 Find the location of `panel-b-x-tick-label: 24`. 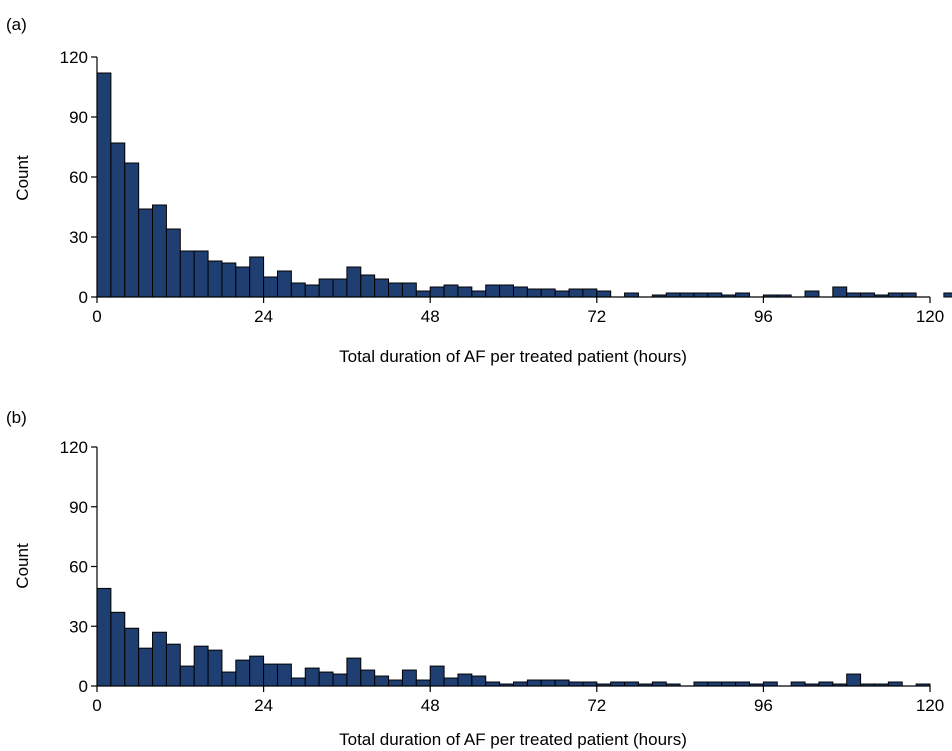

panel-b-x-tick-label: 24 is located at coordinates (263, 705).